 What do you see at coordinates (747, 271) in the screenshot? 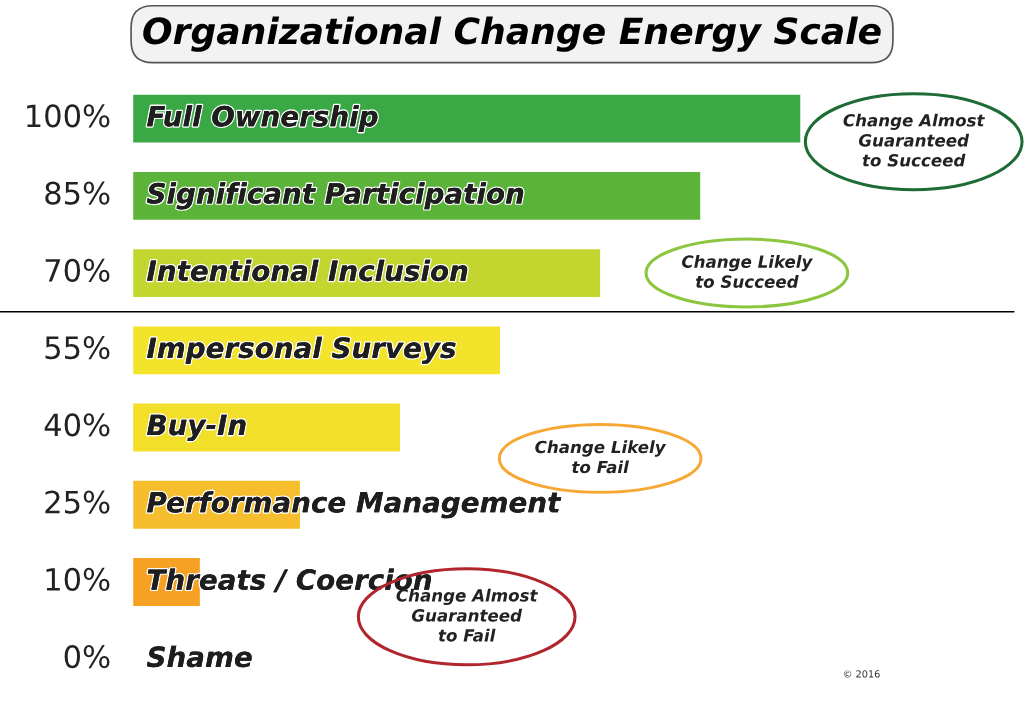
I see `annotation: Change Likely to Succeed` at bounding box center [747, 271].